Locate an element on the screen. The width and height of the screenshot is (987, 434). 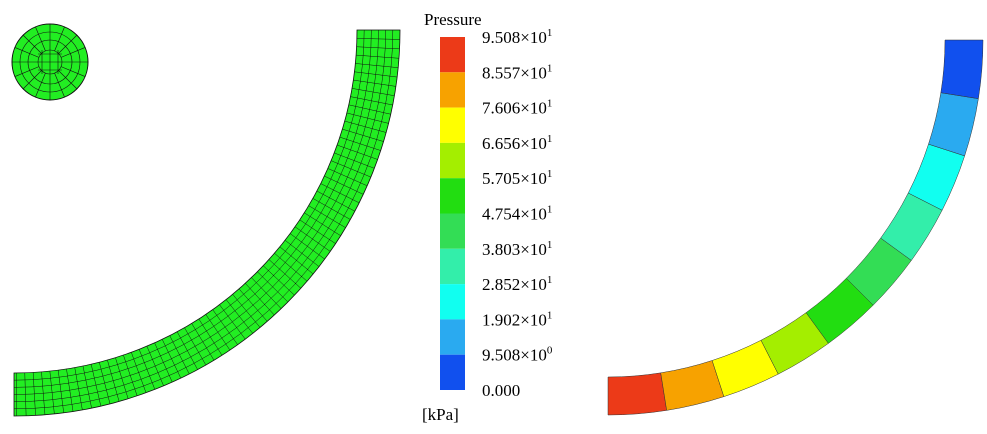
colorbar-label: 1.902×10¹ is located at coordinates (517, 319).